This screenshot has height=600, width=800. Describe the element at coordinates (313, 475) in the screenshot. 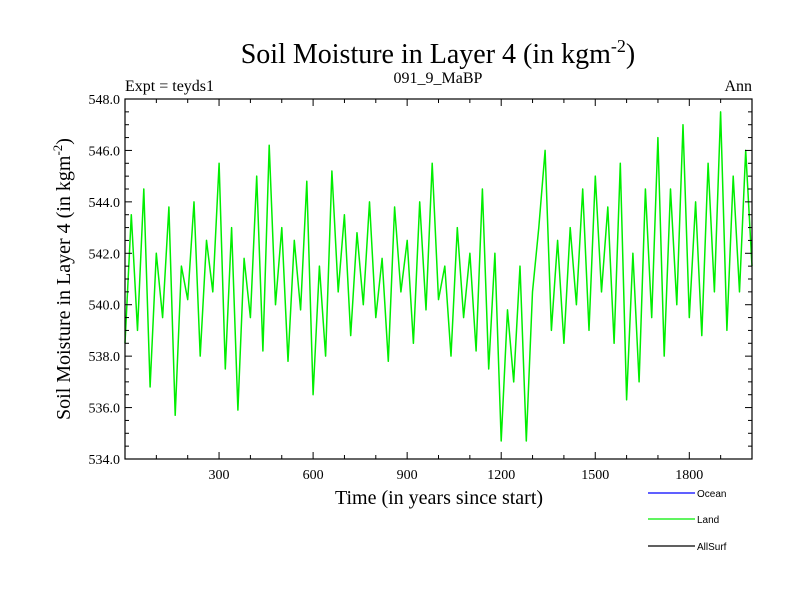

I see `x-tick-label: 600` at that location.